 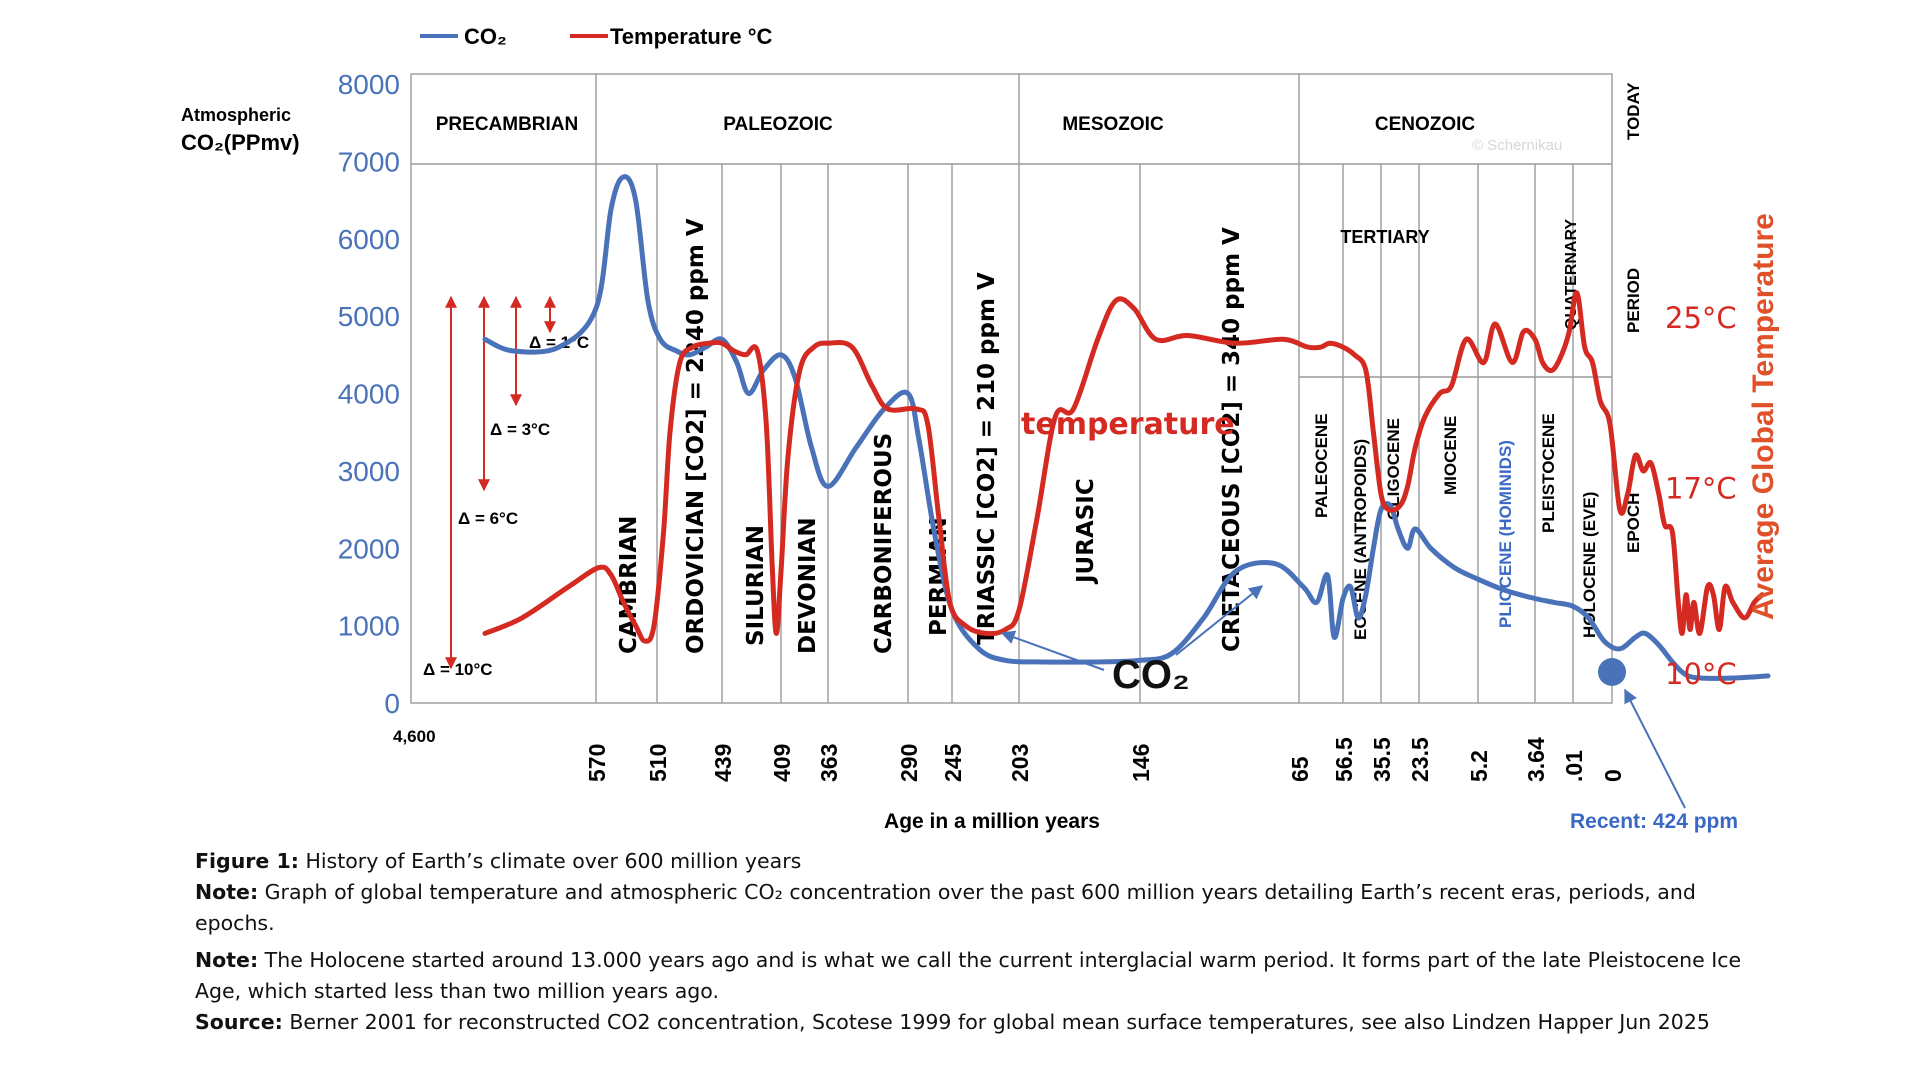 What do you see at coordinates (829, 763) in the screenshot?
I see `x-tick-label: 363` at bounding box center [829, 763].